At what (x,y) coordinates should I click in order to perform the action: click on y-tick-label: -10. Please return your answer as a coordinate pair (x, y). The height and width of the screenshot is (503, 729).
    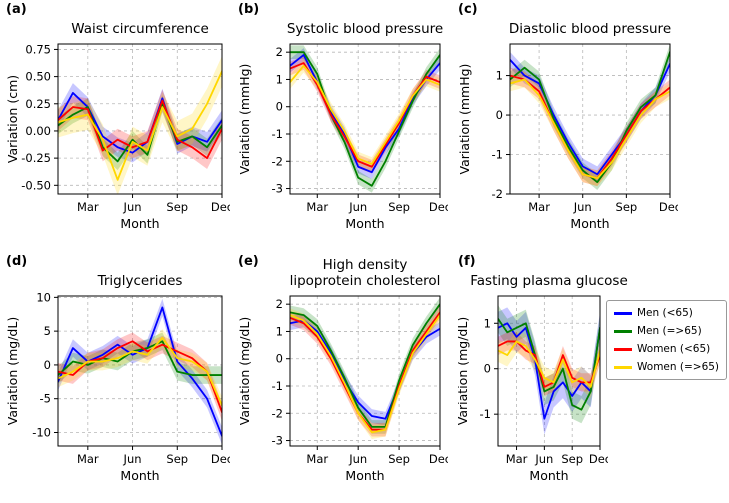
    Looking at the image, I should click on (41, 432).